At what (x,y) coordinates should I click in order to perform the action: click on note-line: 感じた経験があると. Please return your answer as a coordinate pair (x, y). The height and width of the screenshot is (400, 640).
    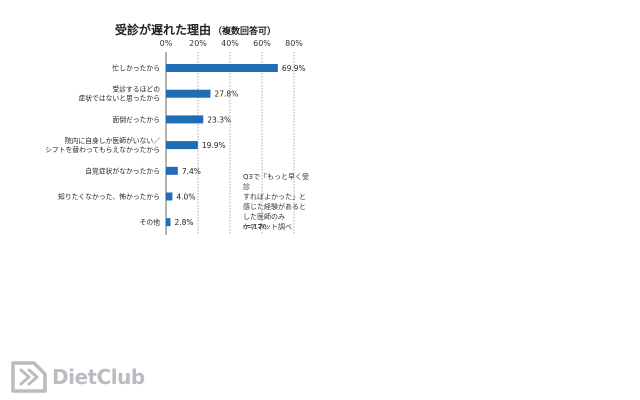
    Looking at the image, I should click on (274, 207).